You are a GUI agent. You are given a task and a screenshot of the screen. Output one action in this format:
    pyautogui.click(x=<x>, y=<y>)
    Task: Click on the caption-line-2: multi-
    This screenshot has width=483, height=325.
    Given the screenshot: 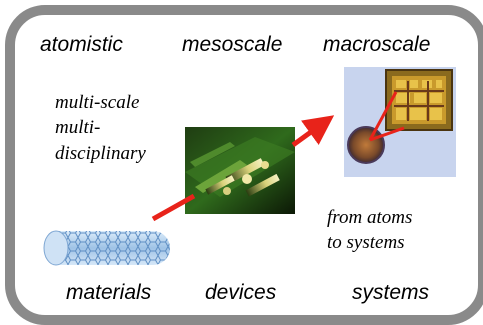 What is the action you would take?
    pyautogui.click(x=78, y=128)
    